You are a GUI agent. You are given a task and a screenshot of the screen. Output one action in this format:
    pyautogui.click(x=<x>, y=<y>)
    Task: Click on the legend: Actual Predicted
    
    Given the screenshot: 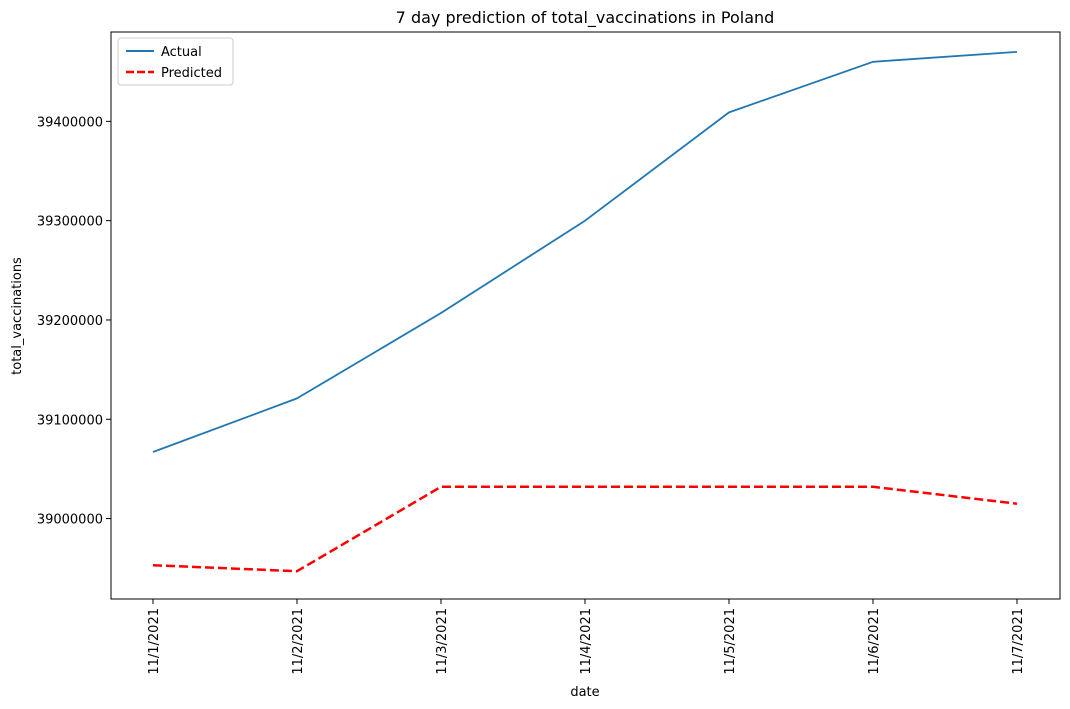 What is the action you would take?
    pyautogui.click(x=175, y=61)
    